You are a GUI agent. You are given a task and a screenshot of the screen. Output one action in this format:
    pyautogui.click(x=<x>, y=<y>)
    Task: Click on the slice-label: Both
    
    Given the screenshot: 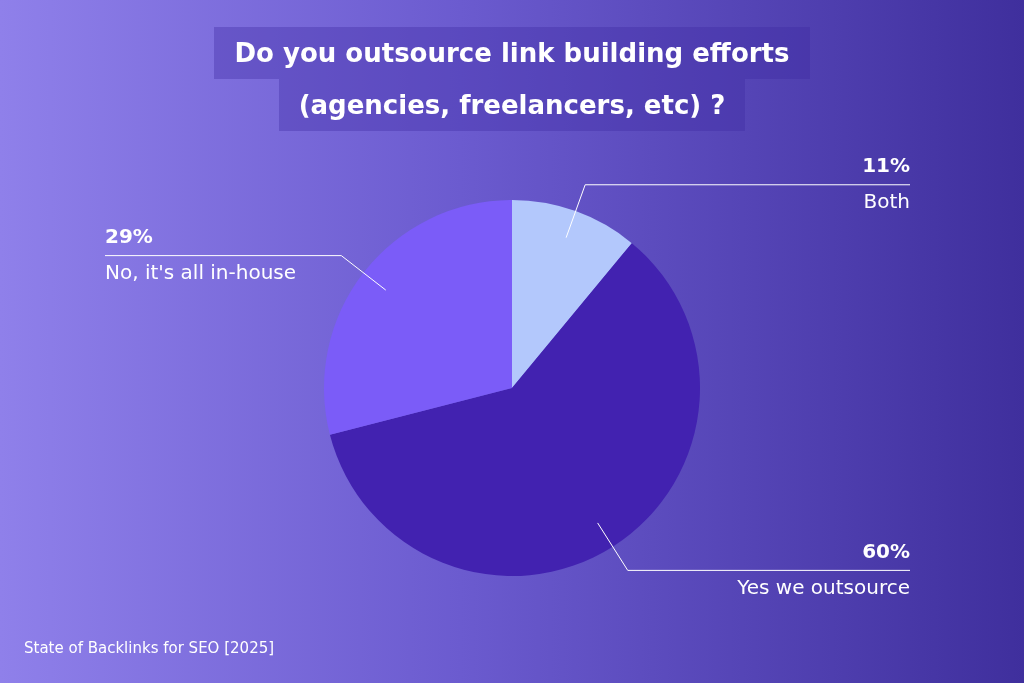 What is the action you would take?
    pyautogui.click(x=886, y=200)
    